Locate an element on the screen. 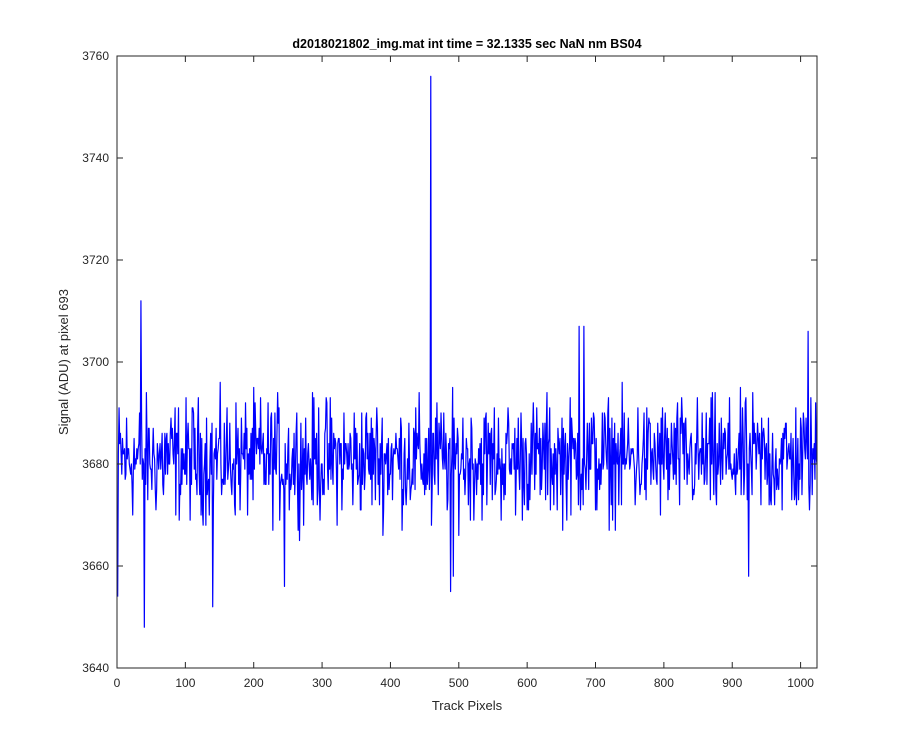 The height and width of the screenshot is (750, 900). x-tick-label: 300 is located at coordinates (322, 683).